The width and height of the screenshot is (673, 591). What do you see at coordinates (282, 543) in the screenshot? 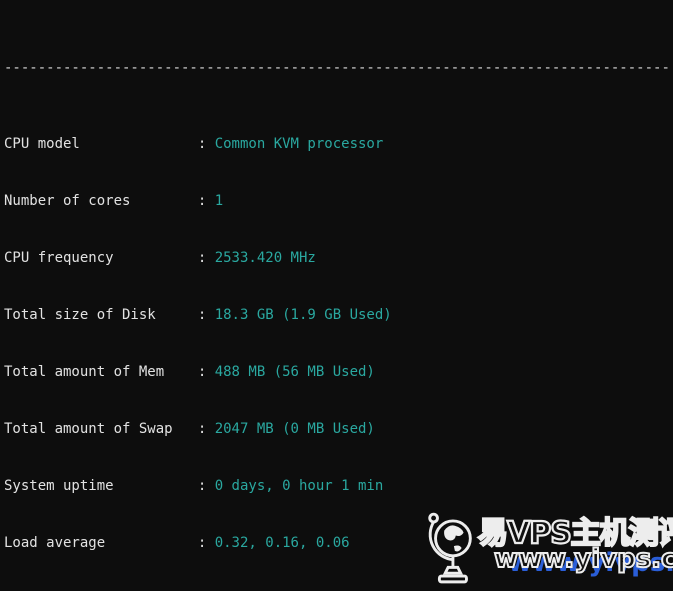
I see `info-value: 0.32, 0.16, 0.06` at bounding box center [282, 543].